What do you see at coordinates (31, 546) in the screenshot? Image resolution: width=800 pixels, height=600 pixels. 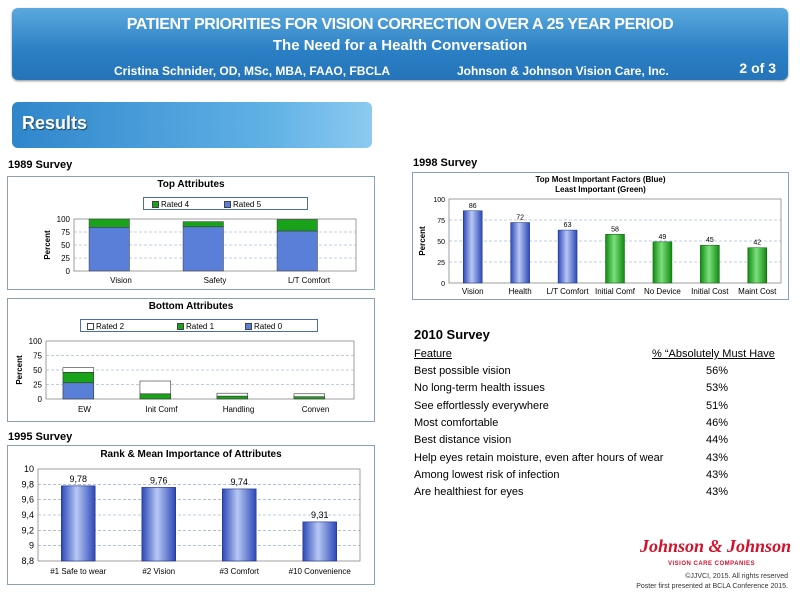 I see `y-tick-label: 9` at bounding box center [31, 546].